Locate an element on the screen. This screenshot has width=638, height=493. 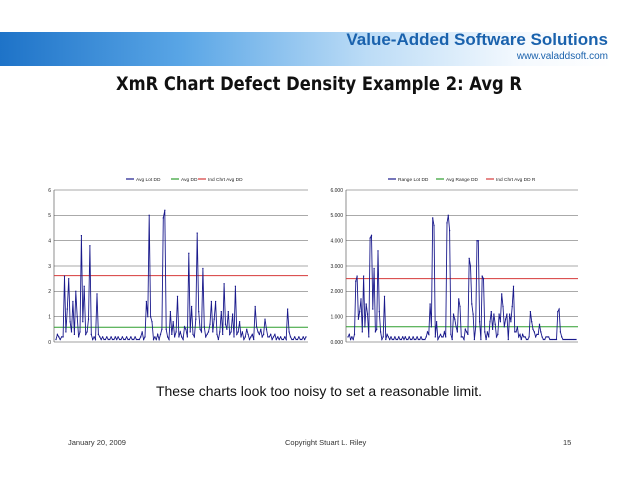
legend-label: Avg DD is located at coordinates (189, 180).